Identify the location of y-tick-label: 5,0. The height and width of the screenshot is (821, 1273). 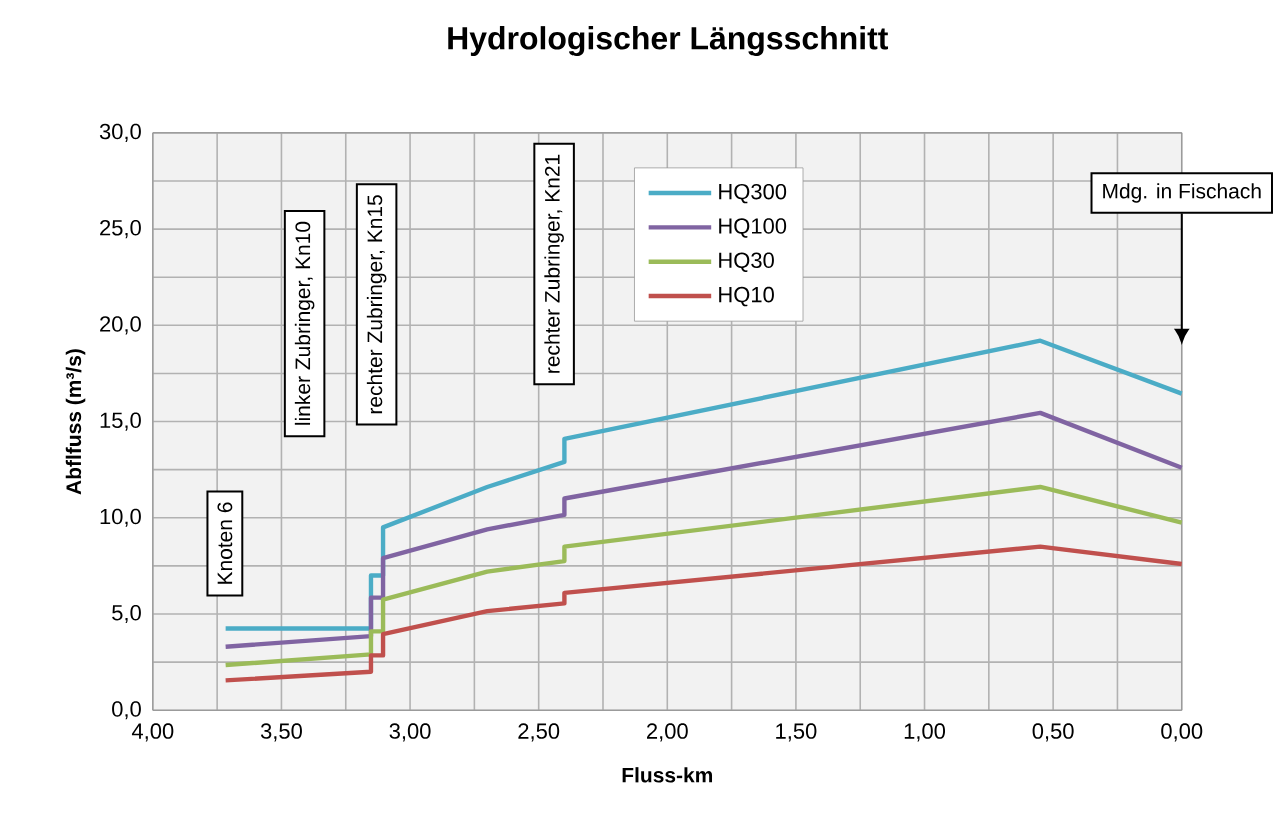
(126, 614).